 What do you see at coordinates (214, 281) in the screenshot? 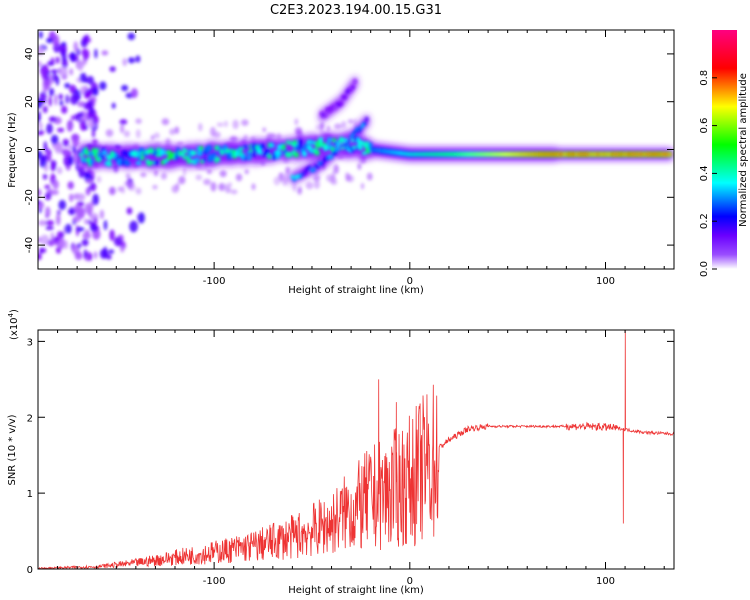
I see `spectrogram-xtick-label: -100` at bounding box center [214, 281].